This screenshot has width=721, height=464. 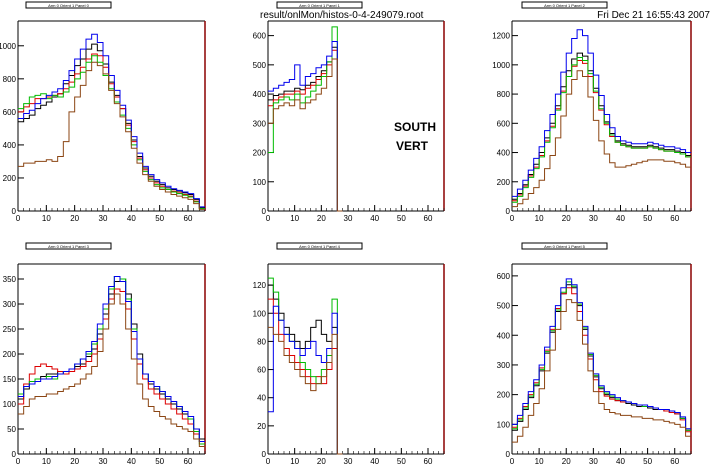 I want to click on y-tick-label: 20, so click(x=261, y=426).